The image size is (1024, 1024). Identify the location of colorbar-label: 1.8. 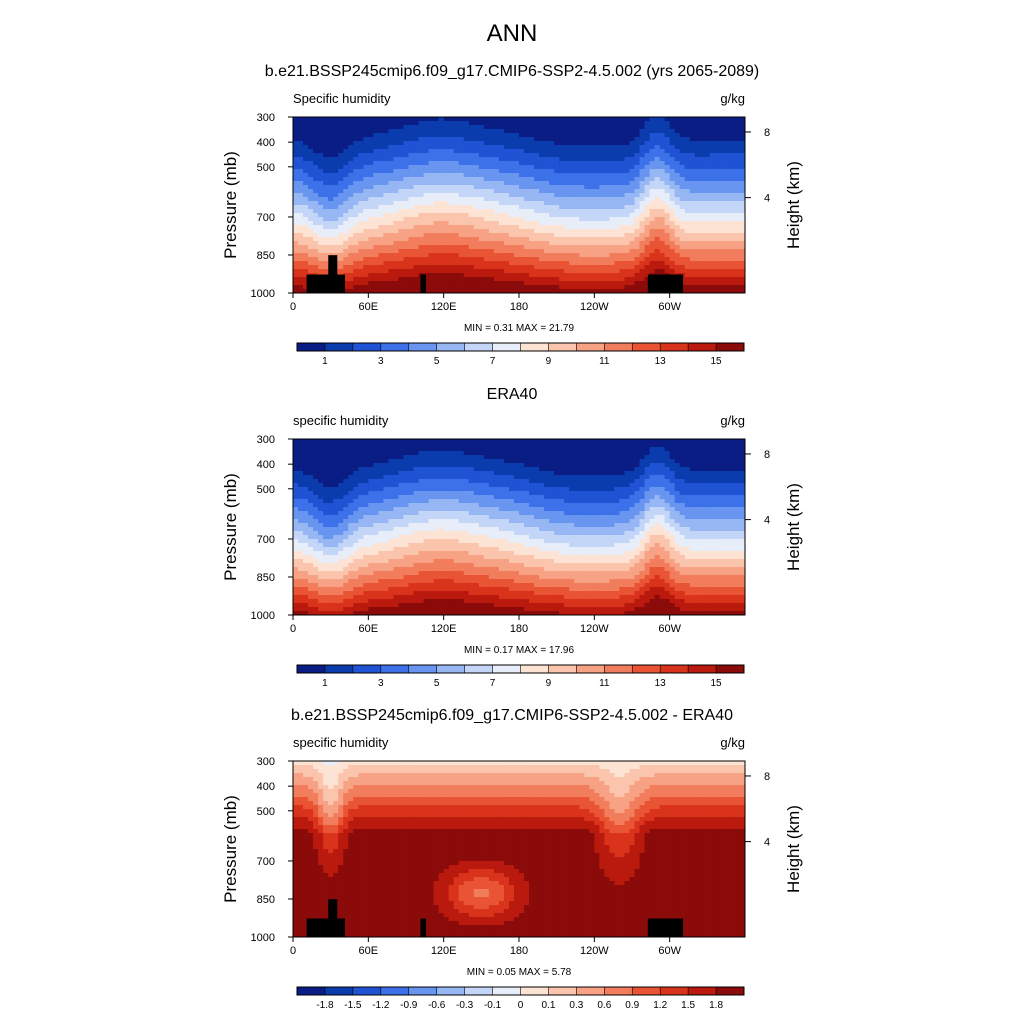
(716, 1005).